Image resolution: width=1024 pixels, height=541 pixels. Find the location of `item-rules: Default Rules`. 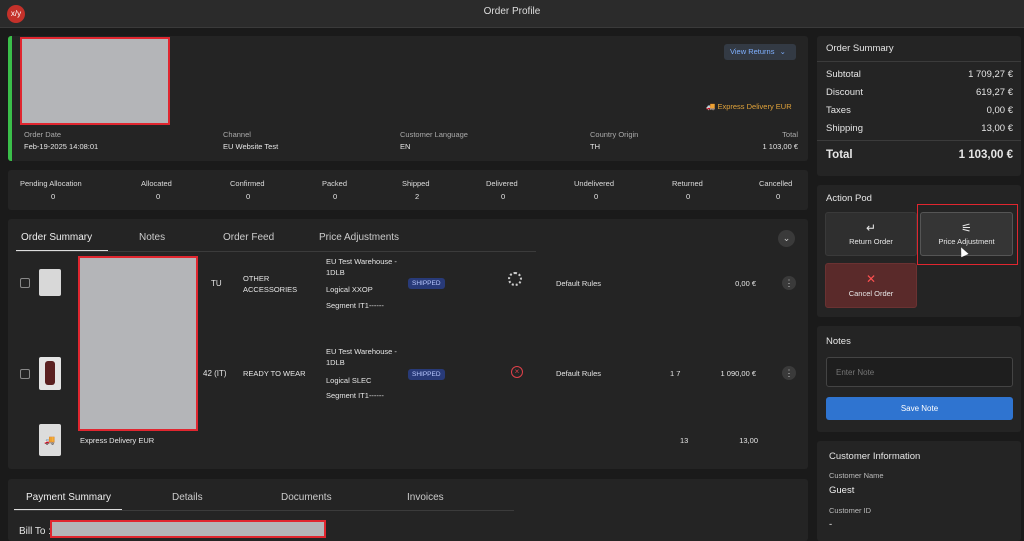

item-rules: Default Rules is located at coordinates (579, 283).